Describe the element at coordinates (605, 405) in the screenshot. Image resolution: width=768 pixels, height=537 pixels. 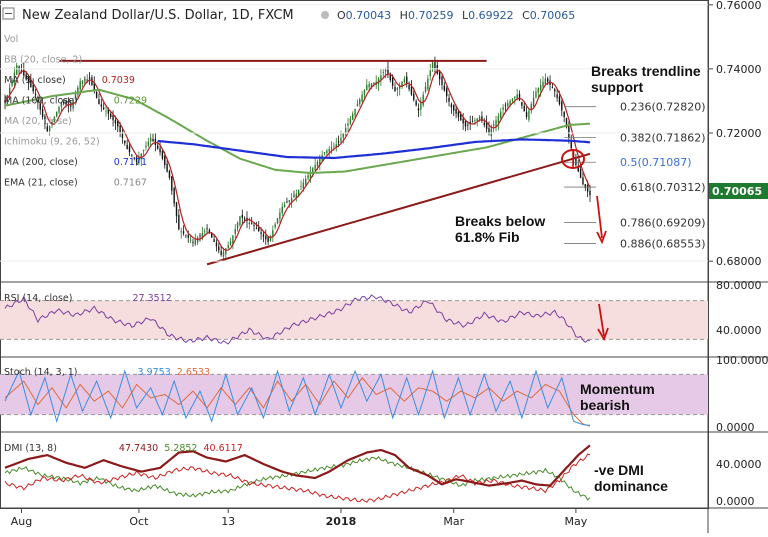
I see `annotation-momentum-line2: bearish` at that location.